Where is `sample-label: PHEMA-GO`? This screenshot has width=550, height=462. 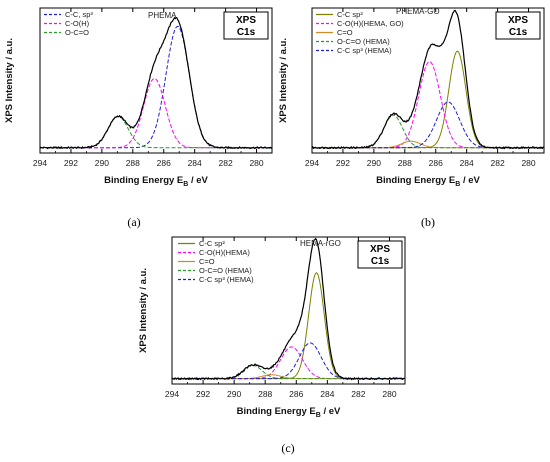 sample-label: PHEMA-GO is located at coordinates (418, 11).